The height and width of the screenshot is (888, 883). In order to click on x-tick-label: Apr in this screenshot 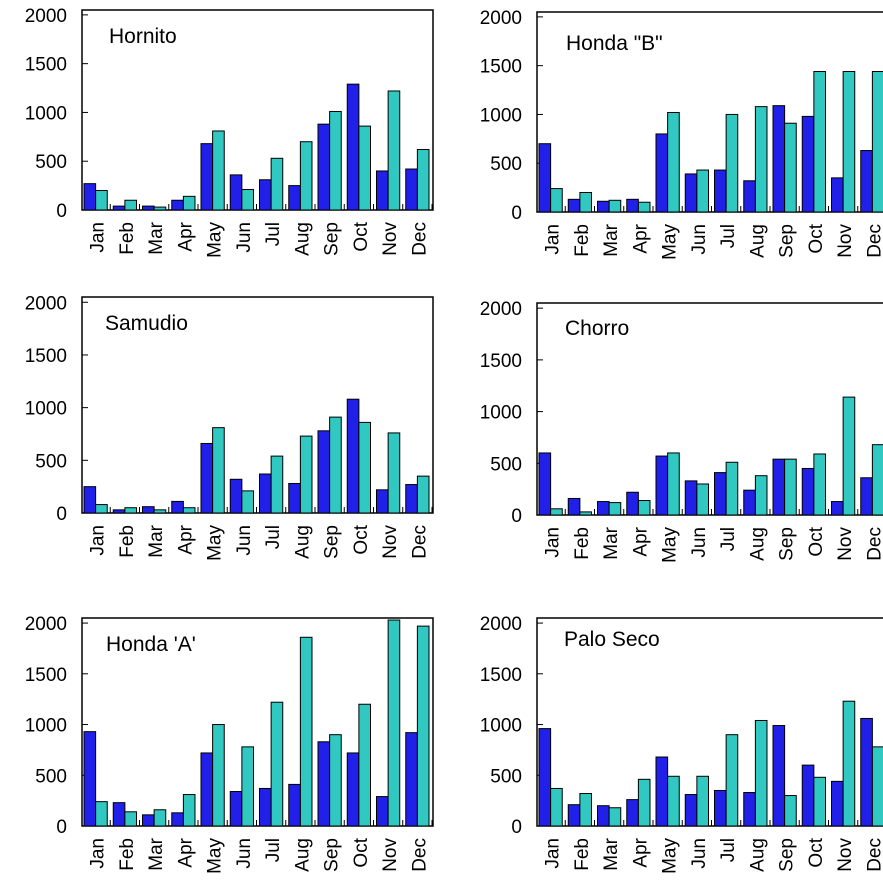, I will do `click(185, 852)`.